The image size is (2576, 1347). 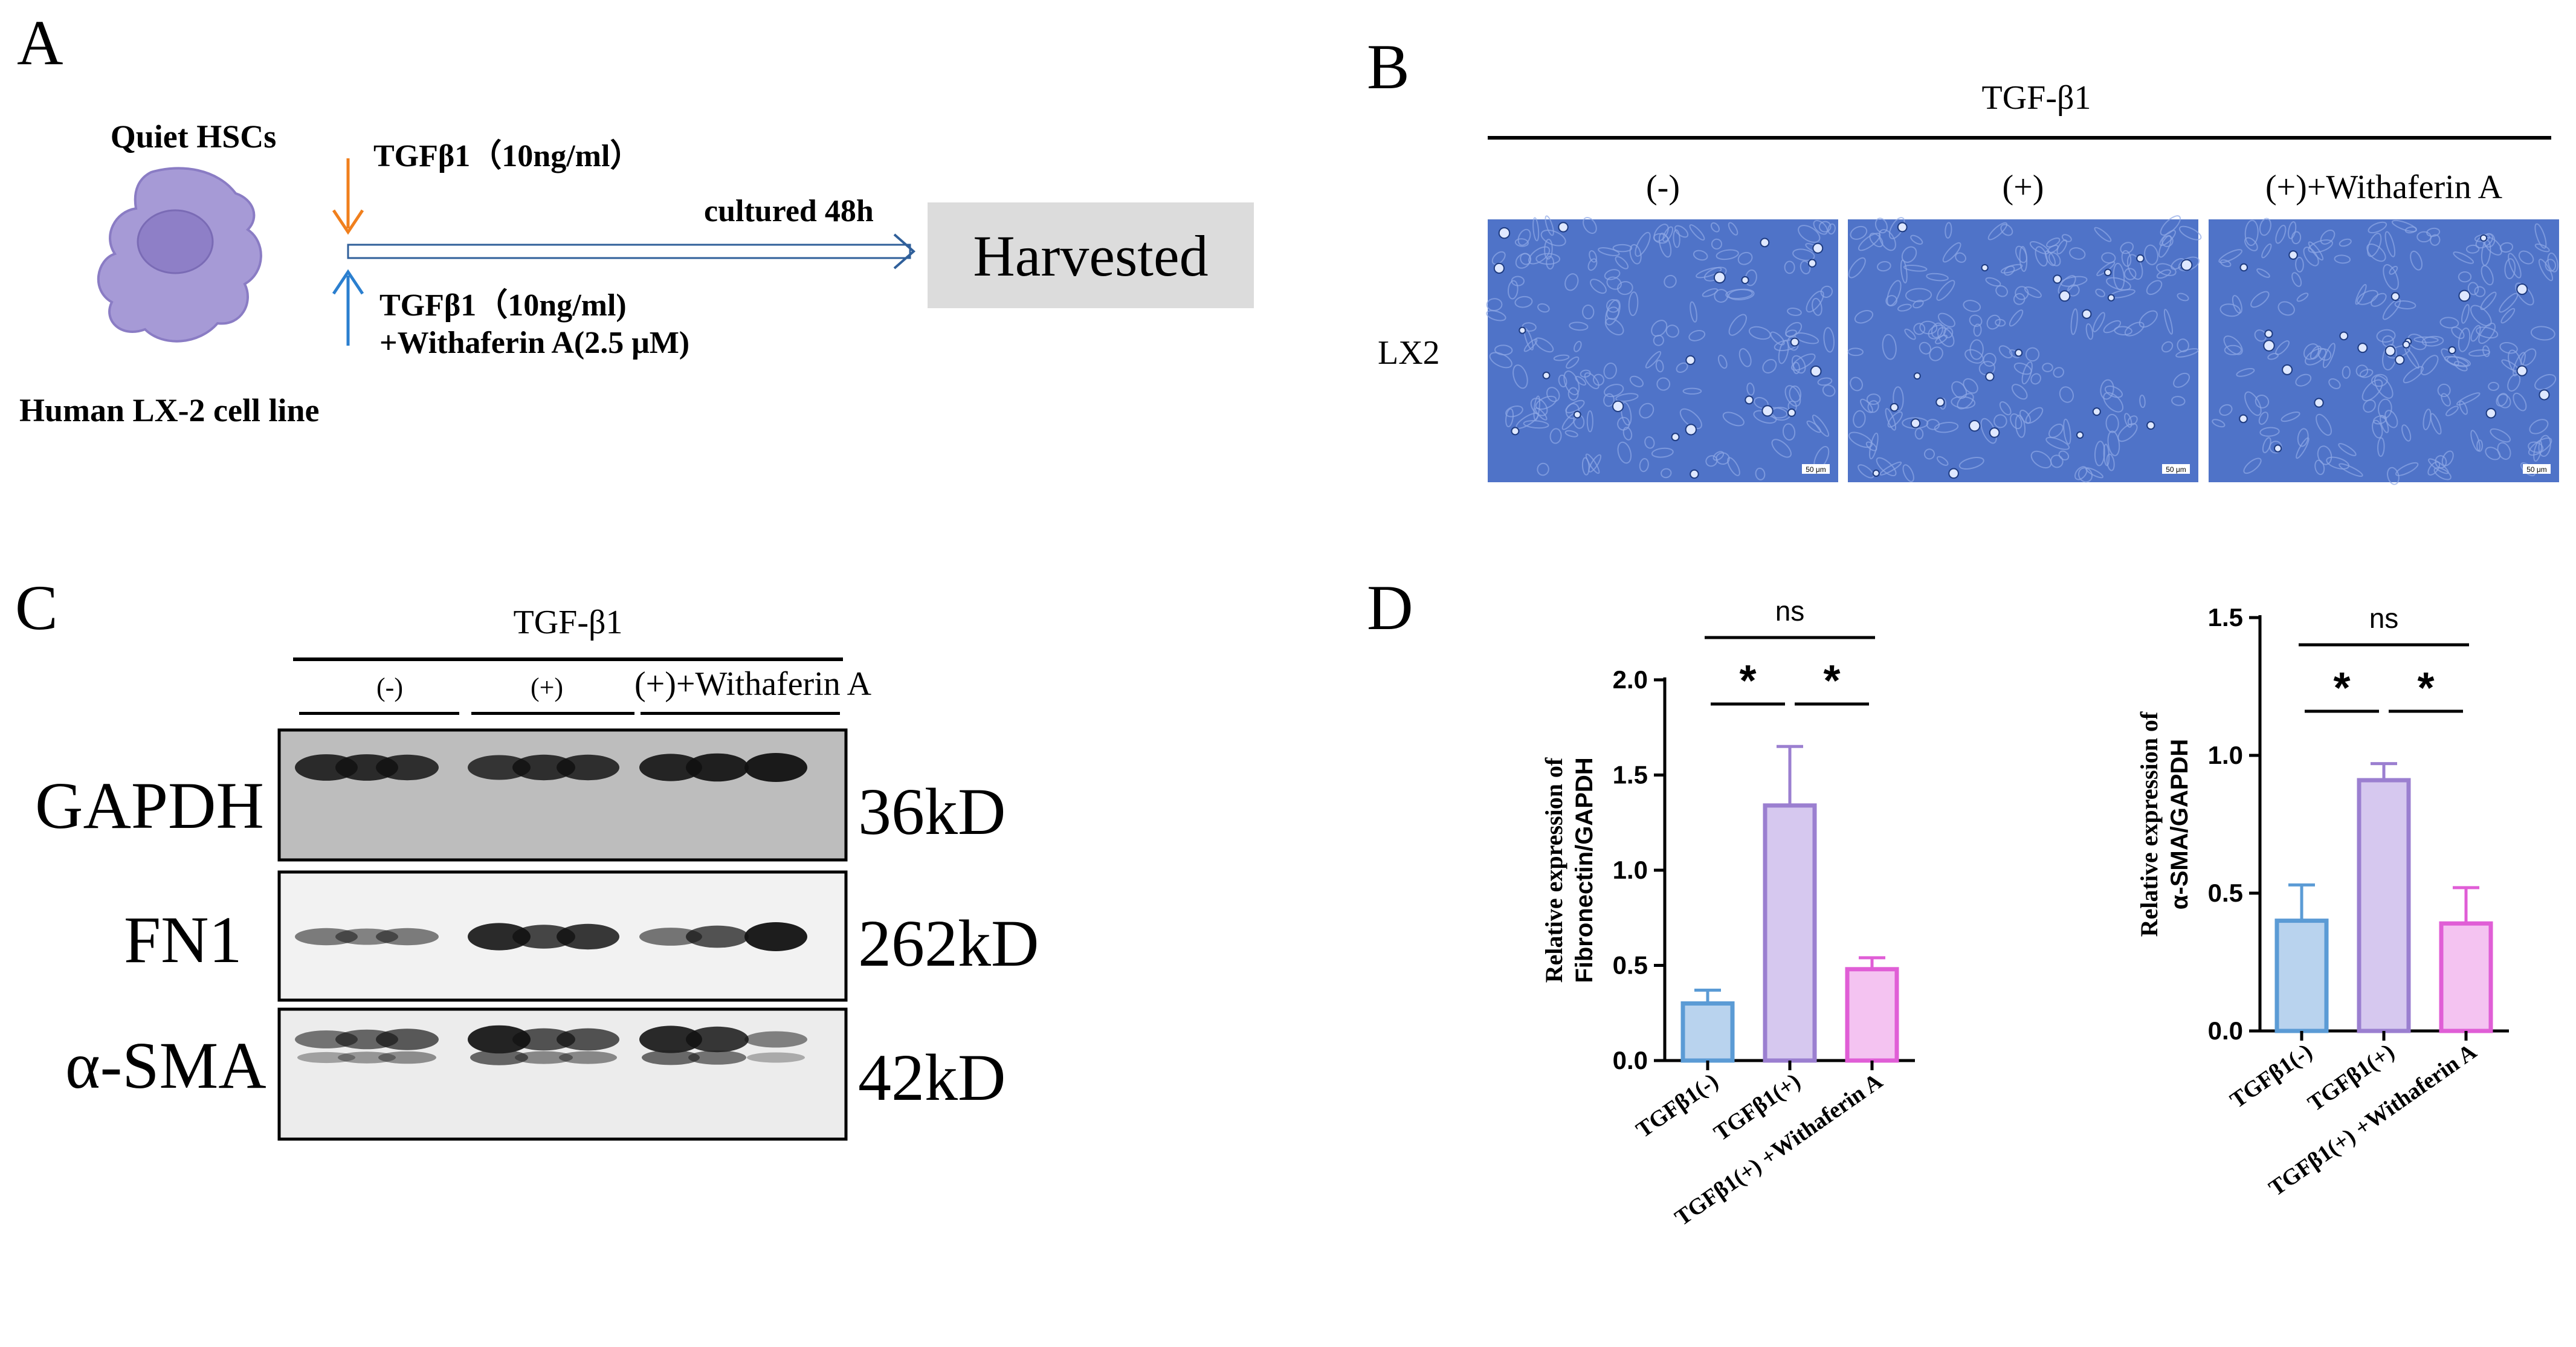 I want to click on blot-size-asma: 42kD, so click(x=932, y=1077).